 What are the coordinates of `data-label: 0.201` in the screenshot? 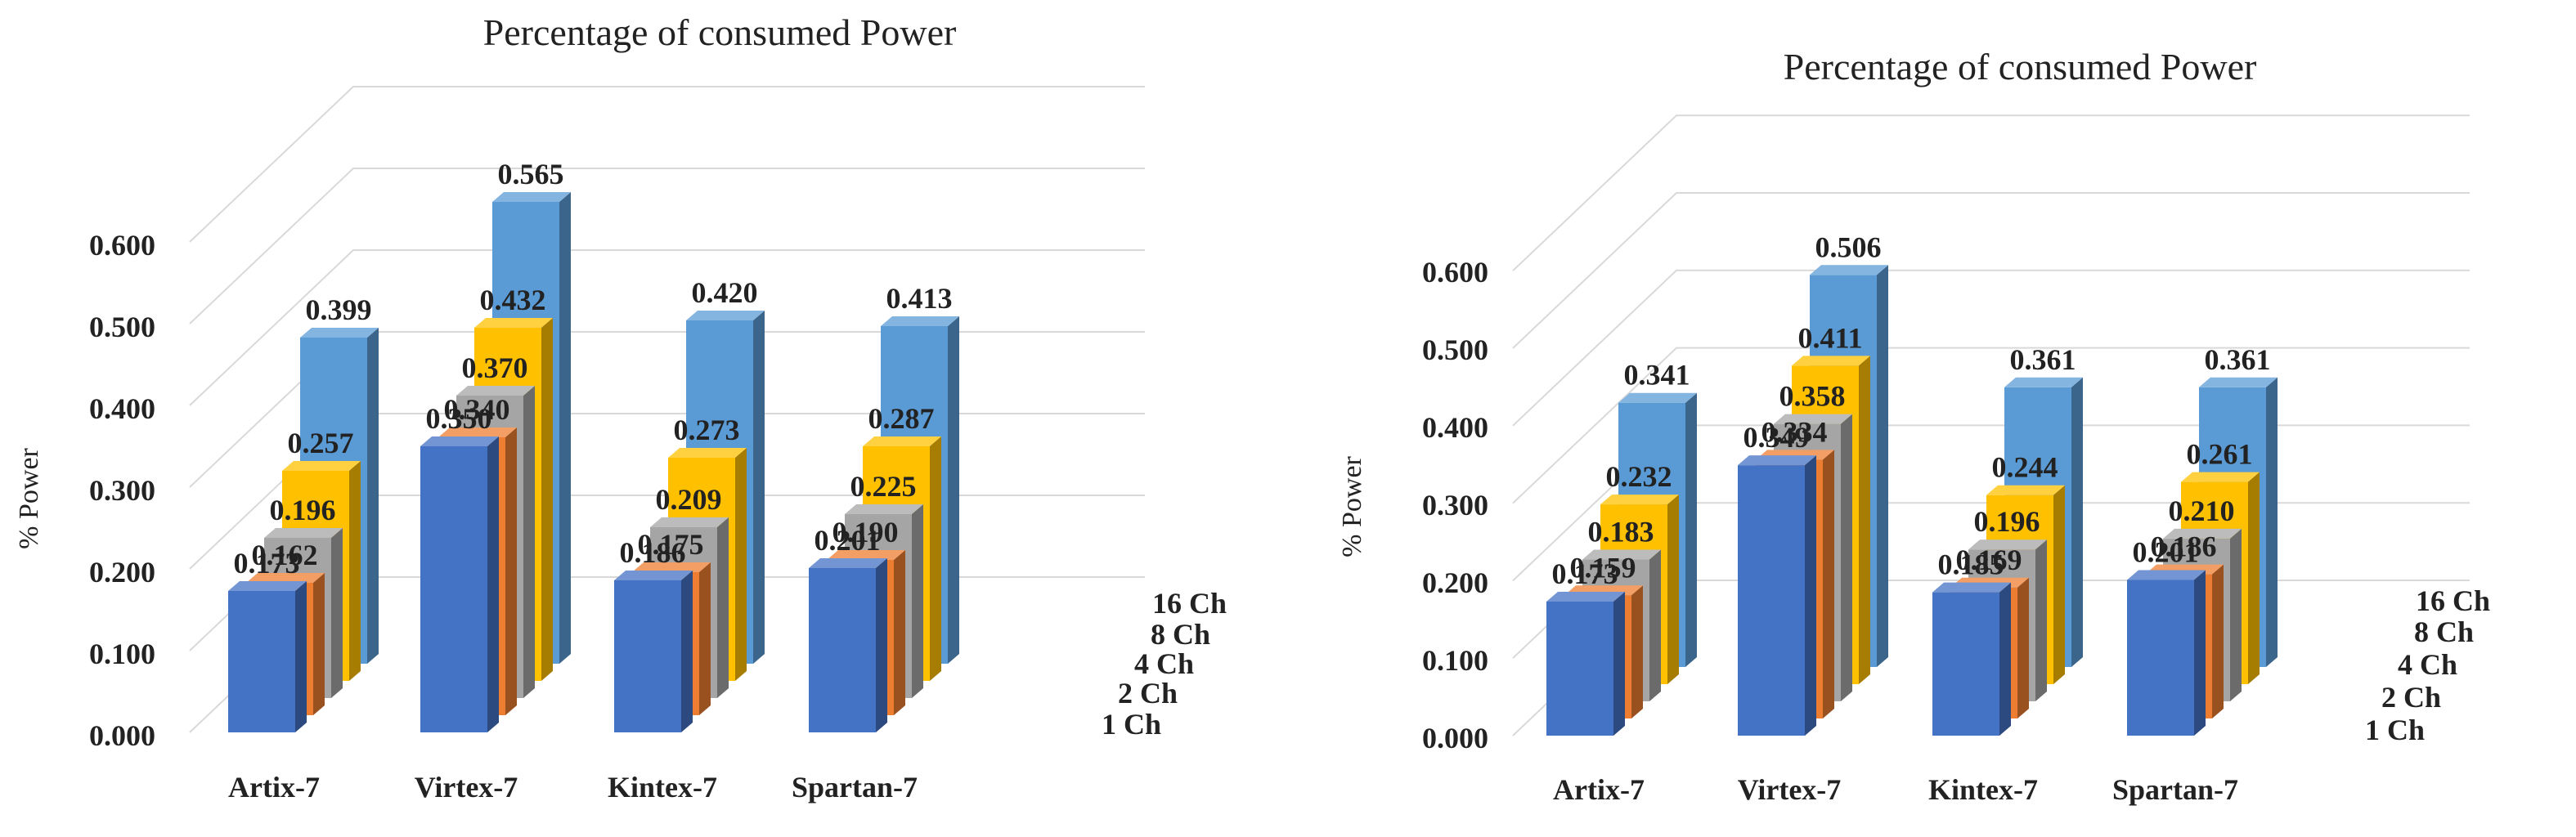 It's located at (848, 540).